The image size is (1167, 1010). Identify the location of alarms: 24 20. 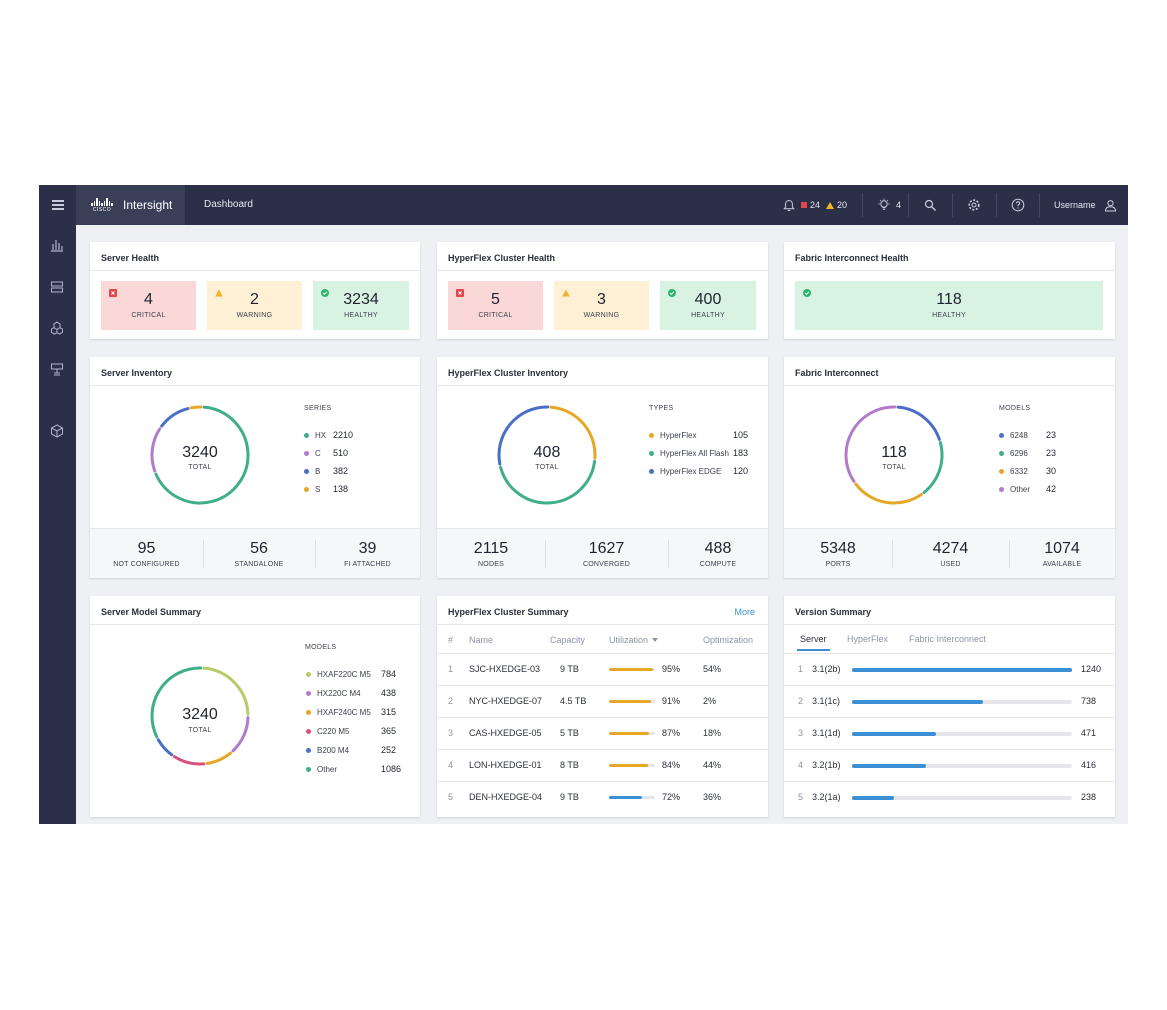
(815, 205).